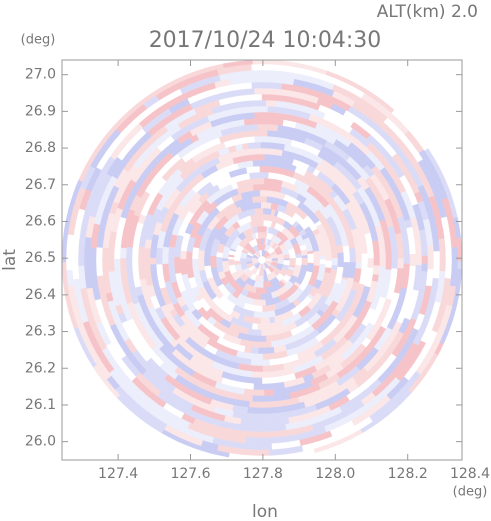 The width and height of the screenshot is (491, 521). What do you see at coordinates (38, 40) in the screenshot?
I see `y-unit: (deg)` at bounding box center [38, 40].